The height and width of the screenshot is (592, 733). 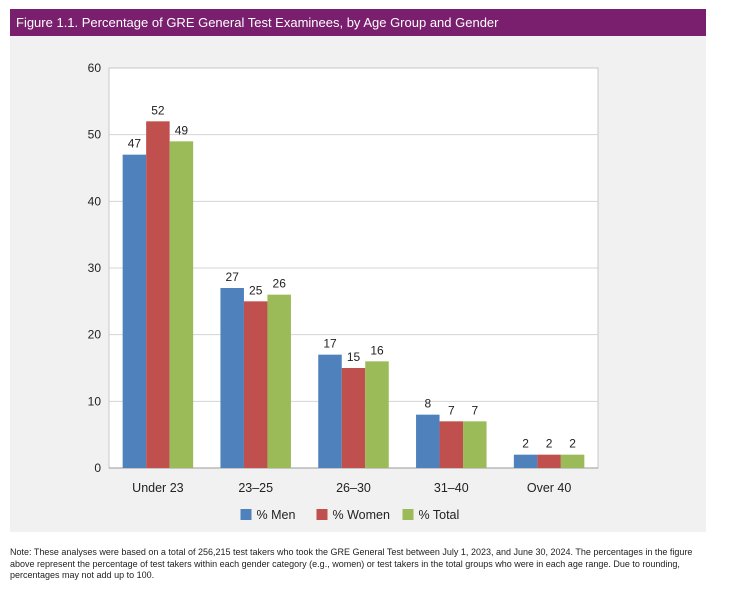 What do you see at coordinates (549, 488) in the screenshot?
I see `x-tick-label: Over 40` at bounding box center [549, 488].